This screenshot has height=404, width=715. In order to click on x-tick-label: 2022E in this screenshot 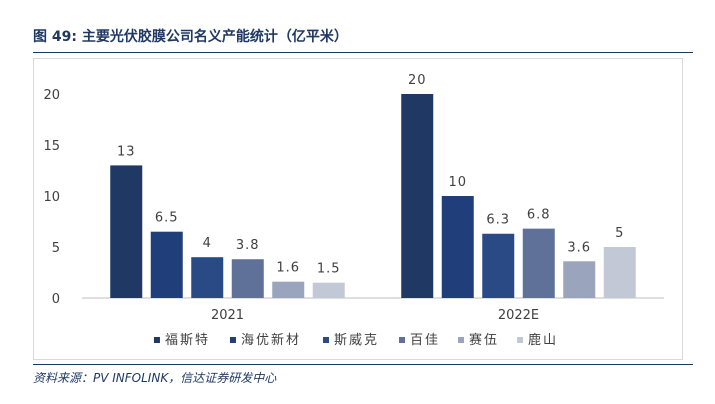, I will do `click(518, 315)`.